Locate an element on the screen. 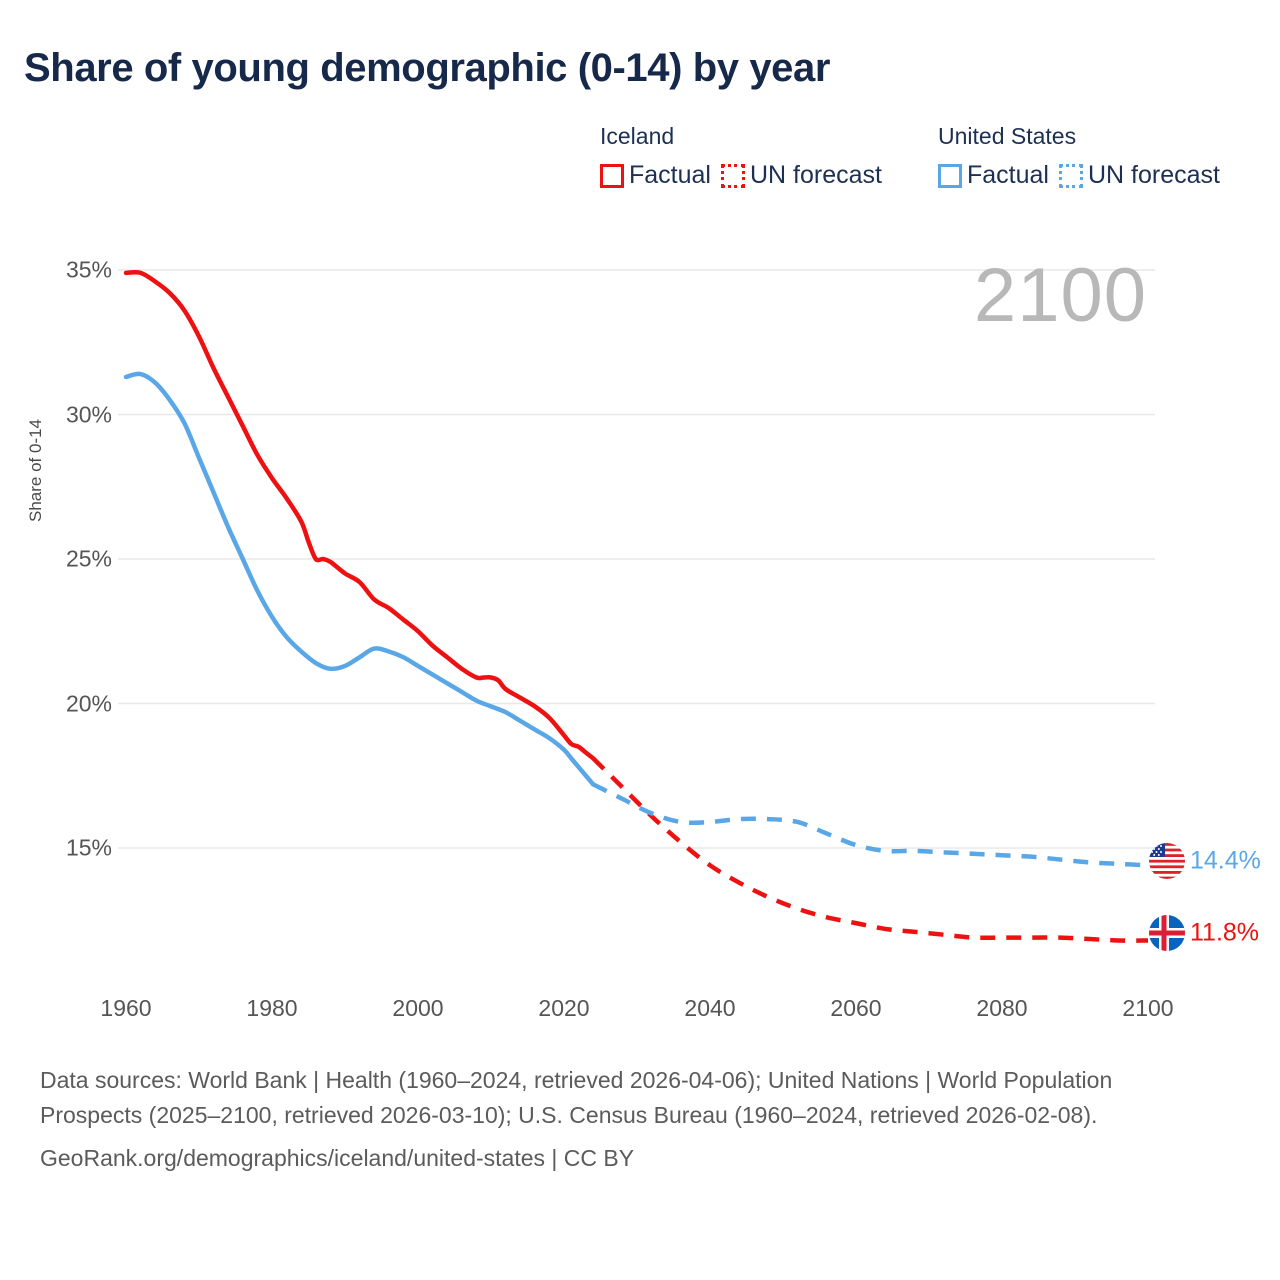 The height and width of the screenshot is (1280, 1280). x-axis-tick-label: 2100 is located at coordinates (1148, 1008).